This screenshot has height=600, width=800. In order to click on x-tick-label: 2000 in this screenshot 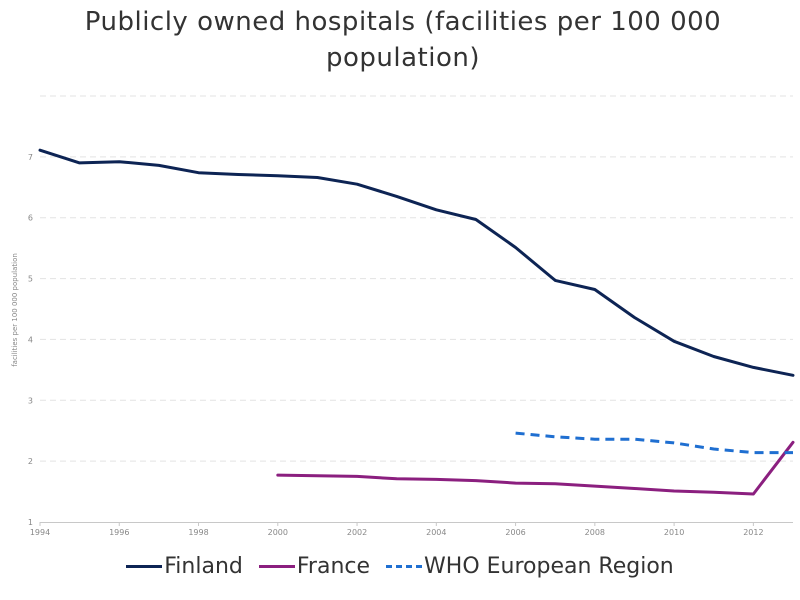, I will do `click(278, 532)`.